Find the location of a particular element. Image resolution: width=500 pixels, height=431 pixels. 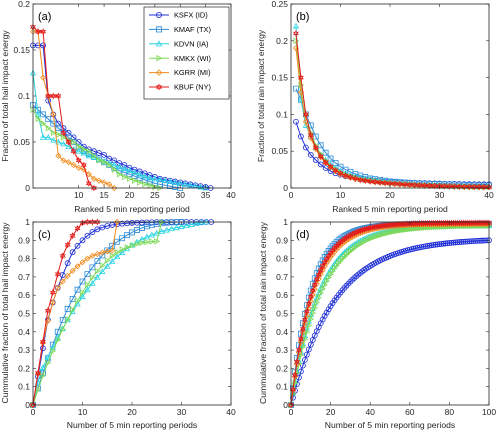

panel-a-ylabel: Fraction of total hail impact energy is located at coordinates (5, 96).